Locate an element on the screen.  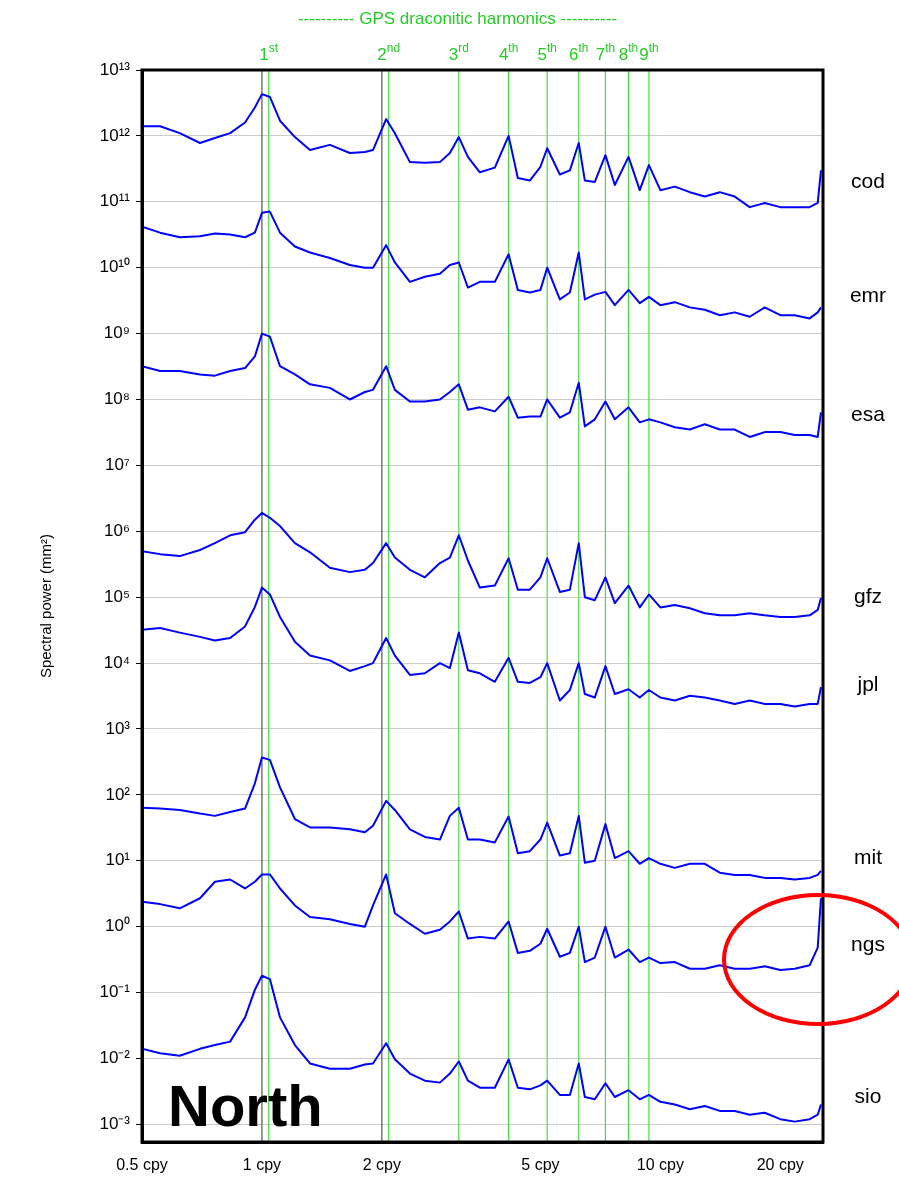
series-label: sio is located at coordinates (868, 1096).